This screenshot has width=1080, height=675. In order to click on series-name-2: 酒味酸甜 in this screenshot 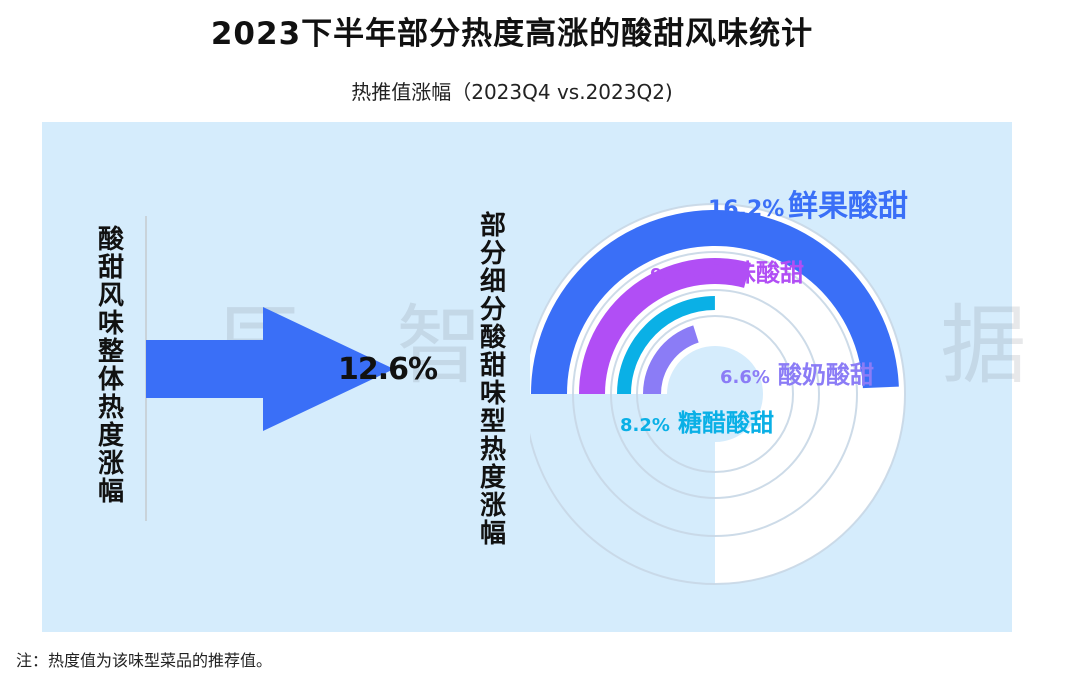, I will do `click(756, 273)`.